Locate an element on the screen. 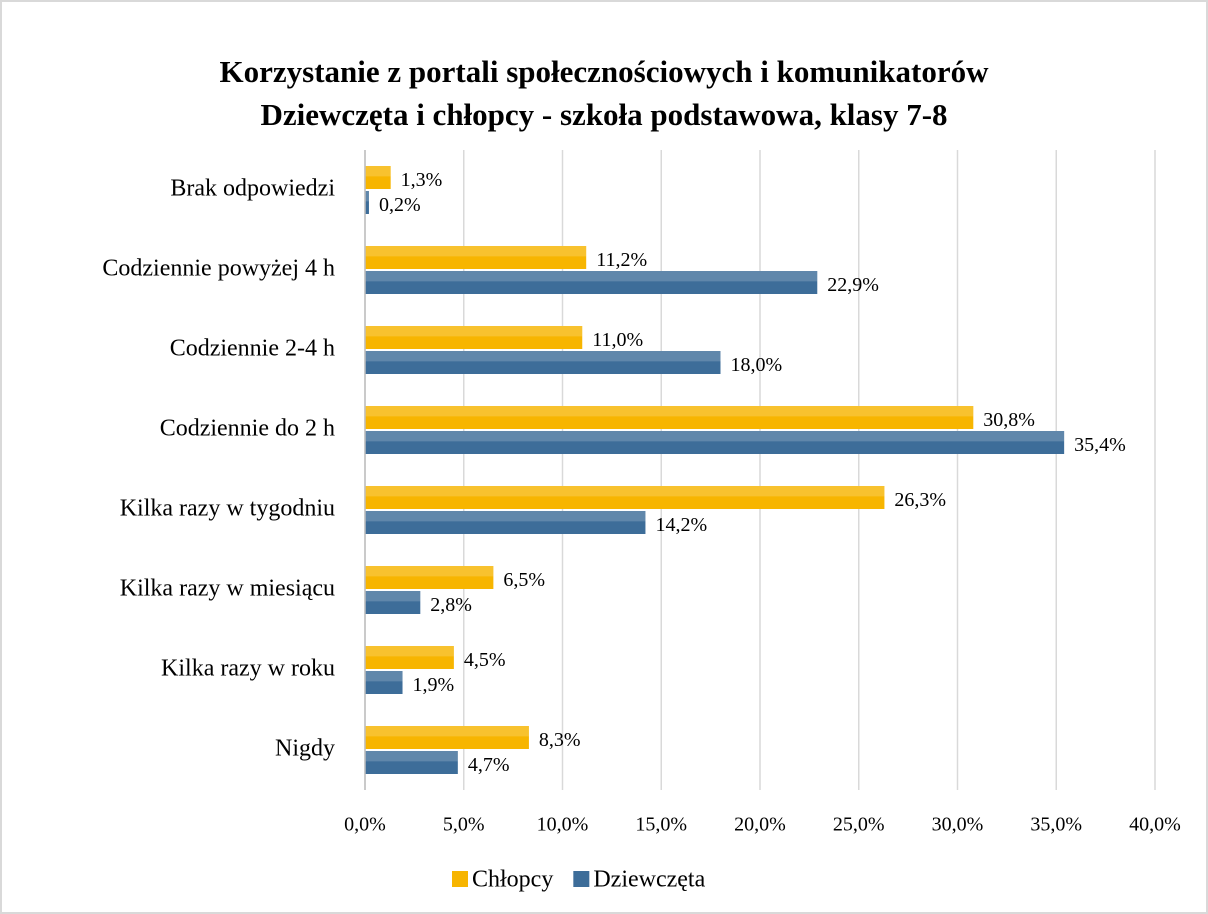  x-tick-label: 30,0% is located at coordinates (958, 825).